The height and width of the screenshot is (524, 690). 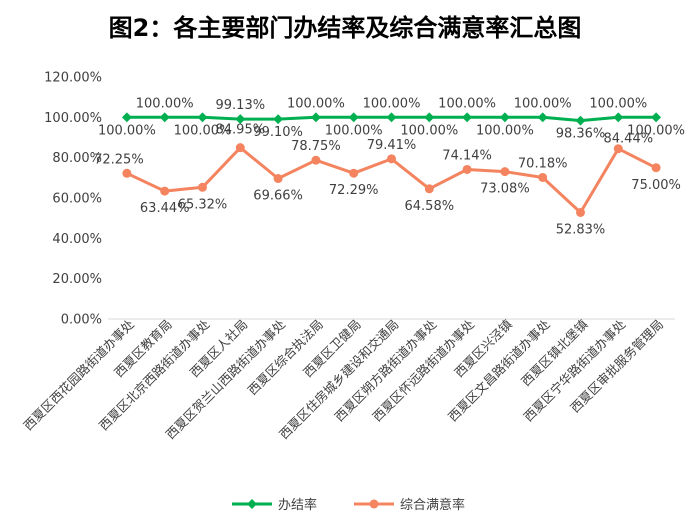 What do you see at coordinates (278, 196) in the screenshot?
I see `satisfaction-rate-label: 69.66%` at bounding box center [278, 196].